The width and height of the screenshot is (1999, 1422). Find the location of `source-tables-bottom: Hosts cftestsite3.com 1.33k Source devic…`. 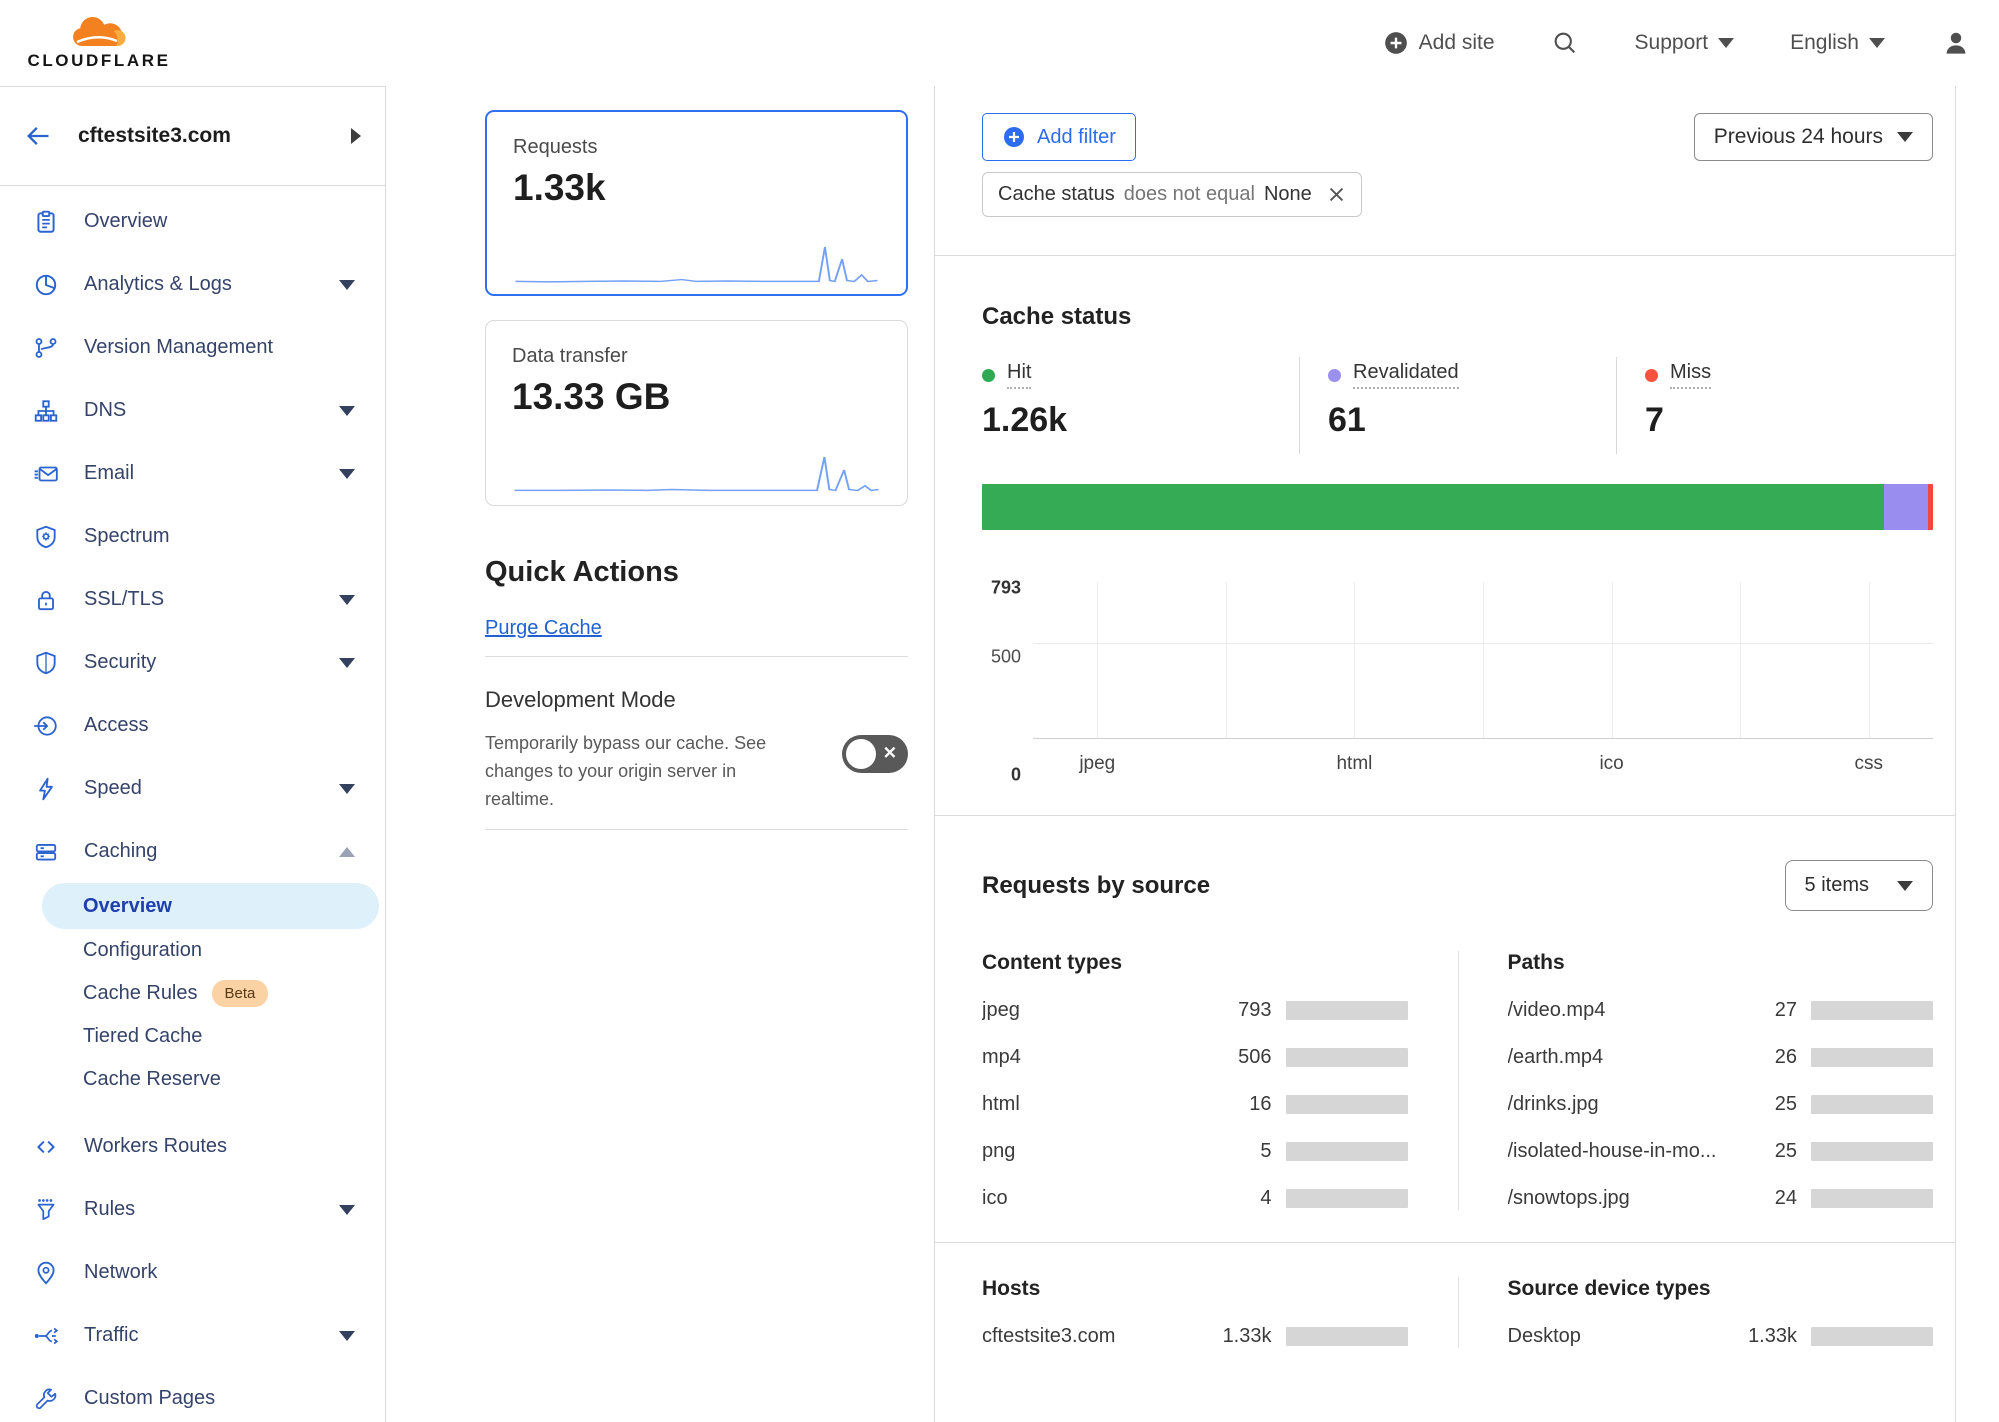

source-tables-bottom: Hosts cftestsite3.com 1.33k Source devic… is located at coordinates (1445, 1295).